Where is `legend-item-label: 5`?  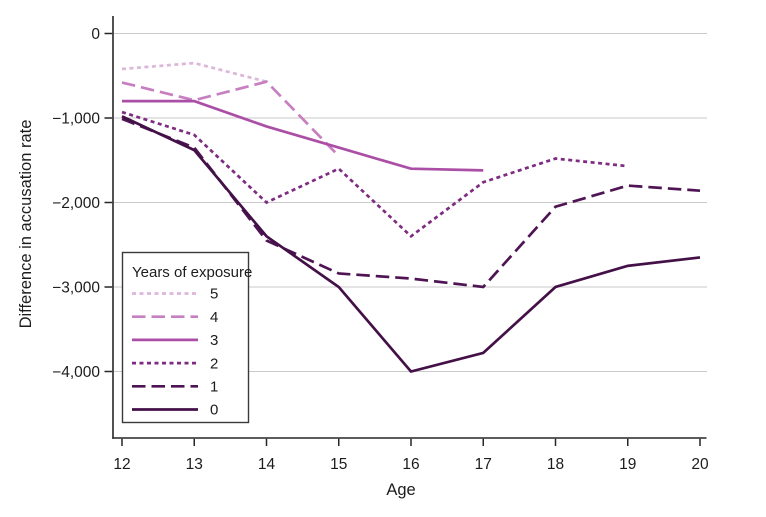
legend-item-label: 5 is located at coordinates (214, 294).